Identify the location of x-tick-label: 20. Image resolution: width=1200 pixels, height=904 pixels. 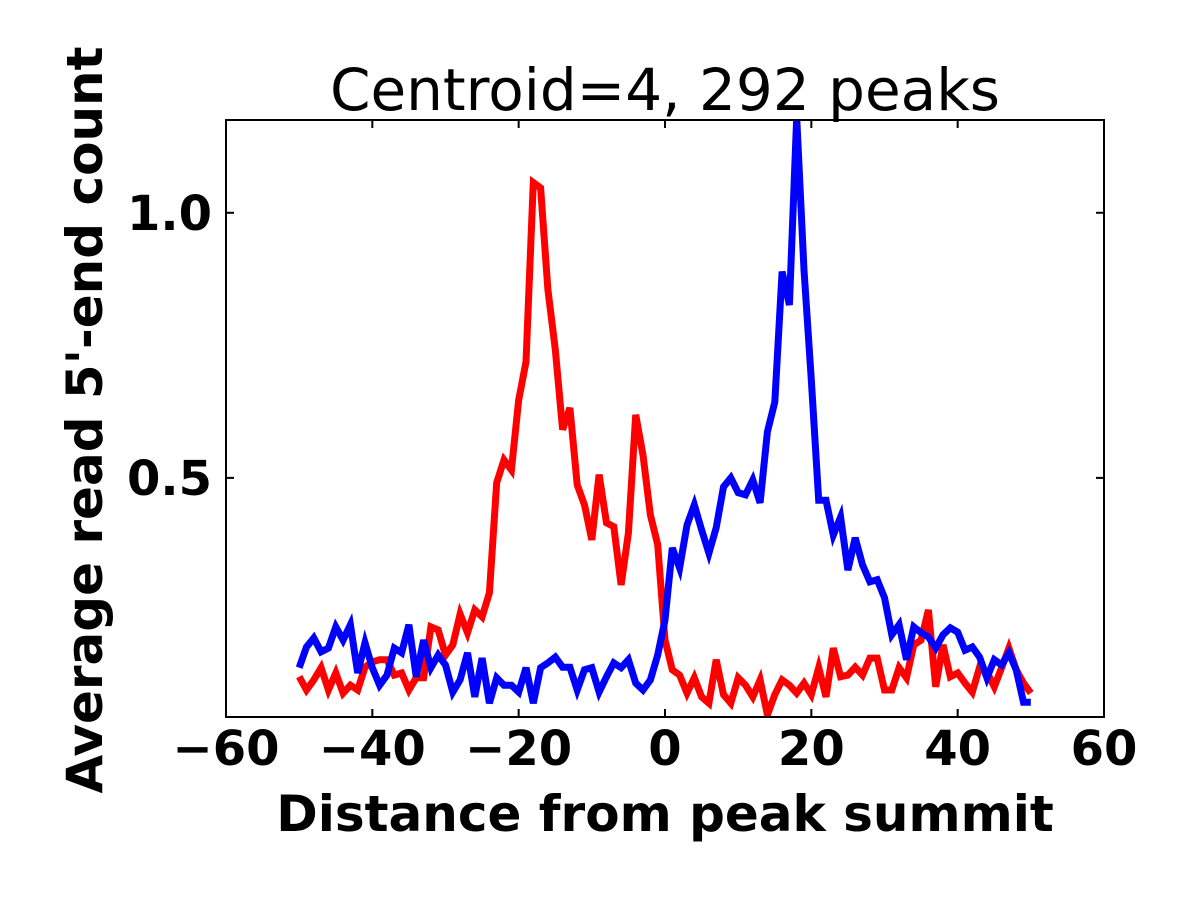
(811, 749).